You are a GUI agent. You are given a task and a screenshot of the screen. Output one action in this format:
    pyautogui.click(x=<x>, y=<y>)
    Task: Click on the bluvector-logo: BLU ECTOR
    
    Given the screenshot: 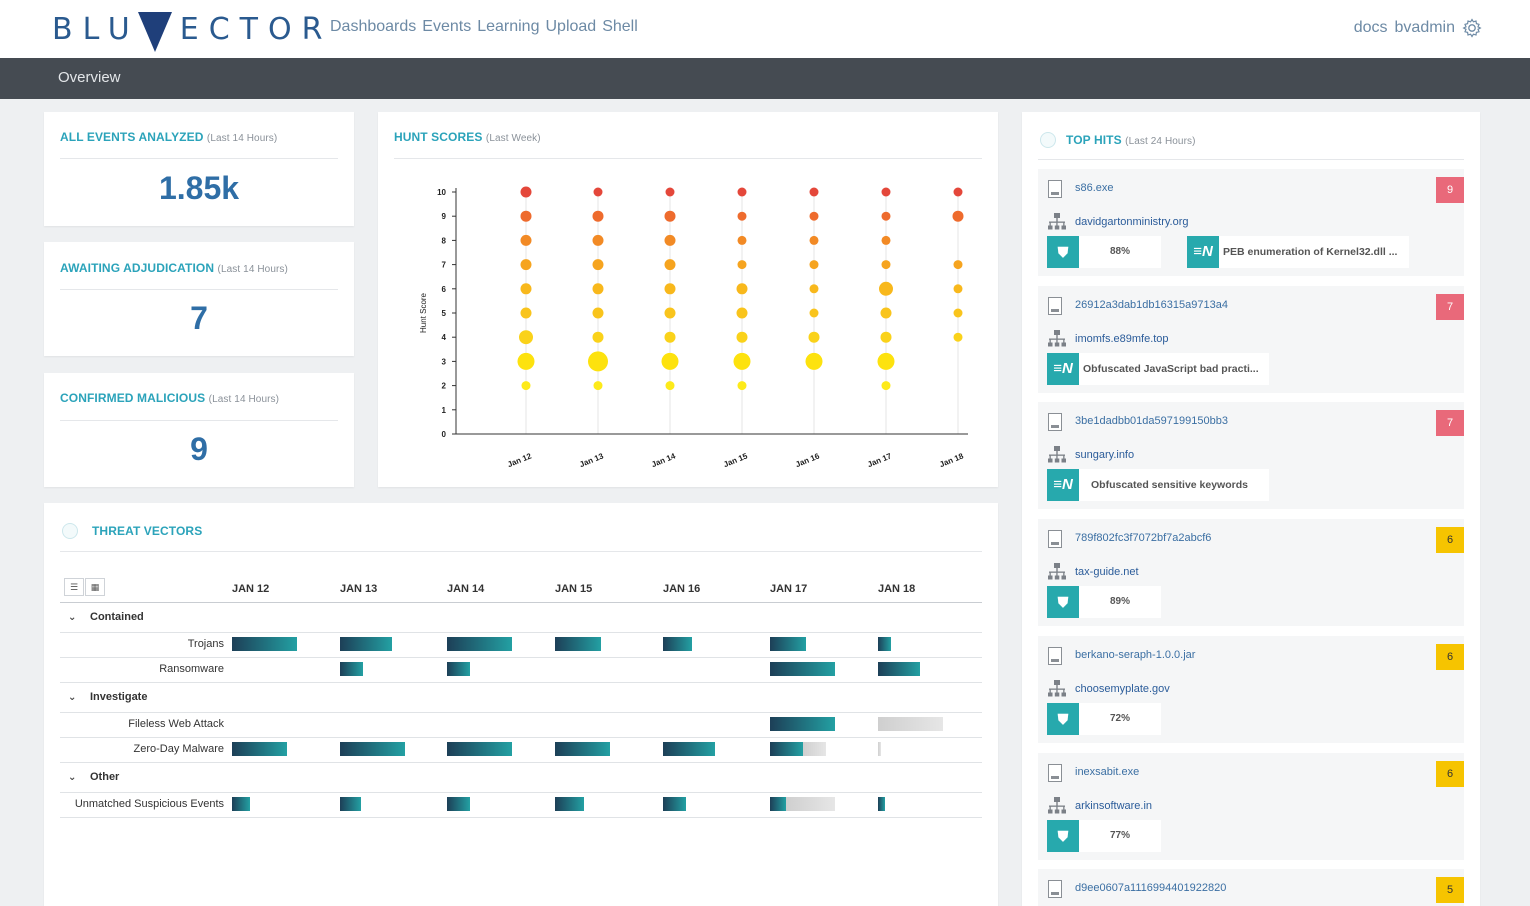 What is the action you would take?
    pyautogui.click(x=192, y=30)
    